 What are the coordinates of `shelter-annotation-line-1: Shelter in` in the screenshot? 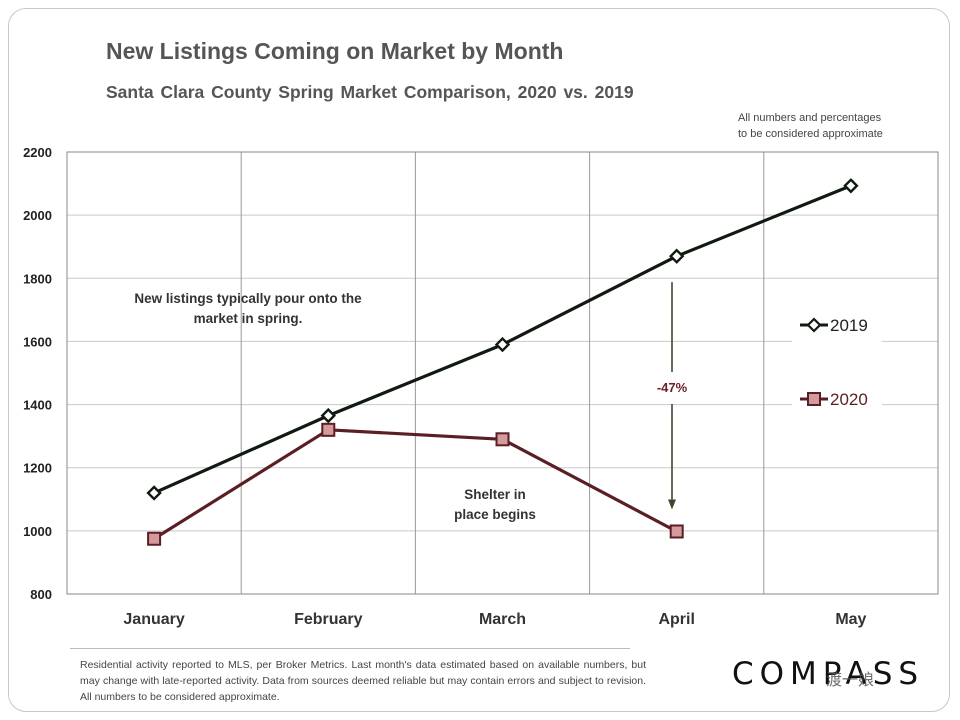 It's located at (495, 494).